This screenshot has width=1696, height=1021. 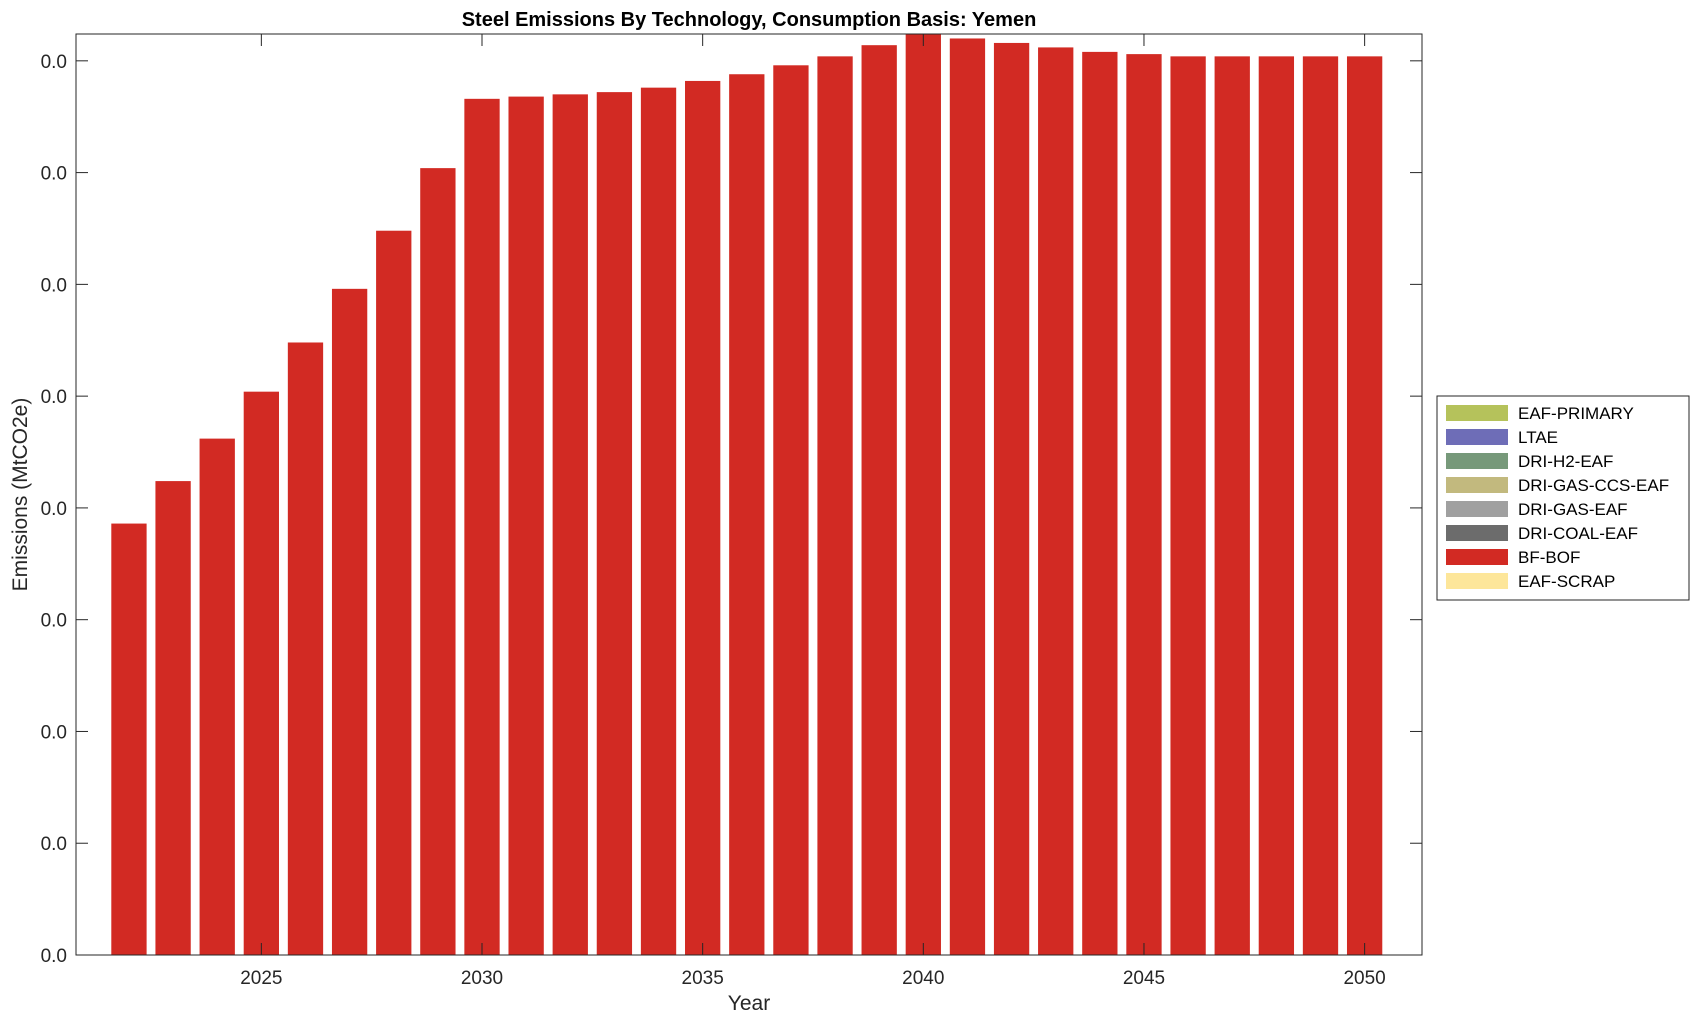 What do you see at coordinates (1477, 413) in the screenshot?
I see `legend-swatch-eaf-primary` at bounding box center [1477, 413].